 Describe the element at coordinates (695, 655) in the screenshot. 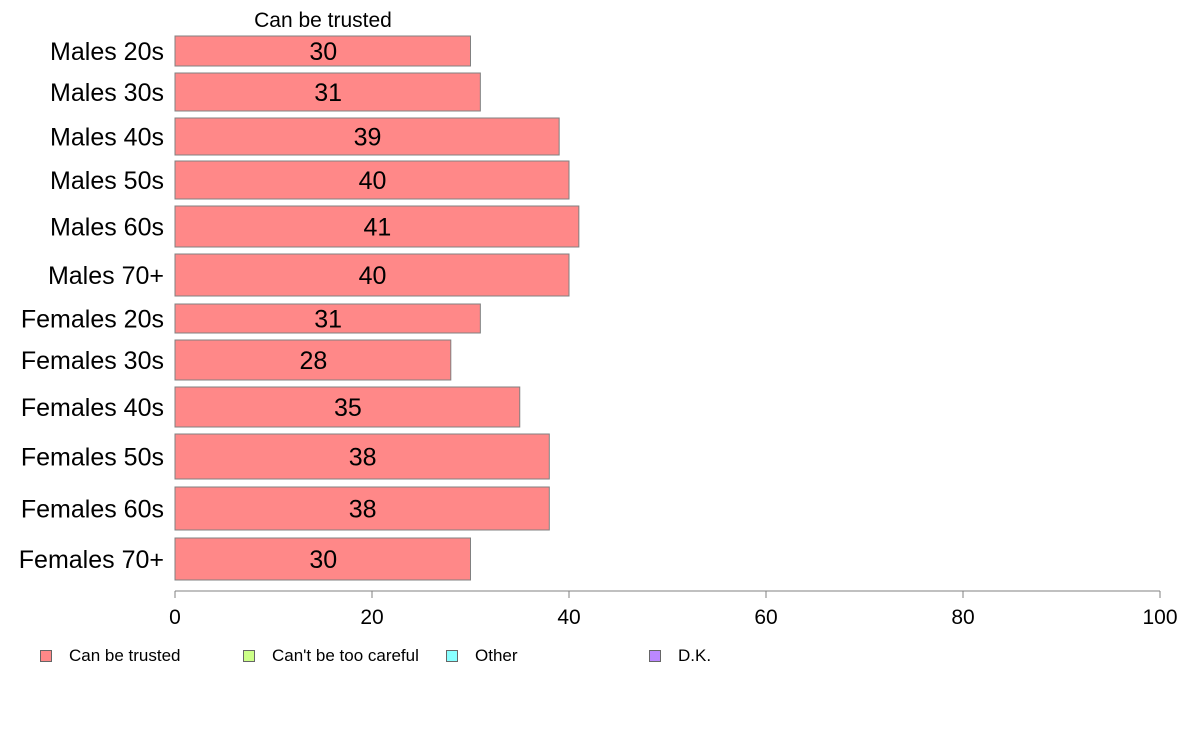

I see `legend-label: D.K.` at that location.